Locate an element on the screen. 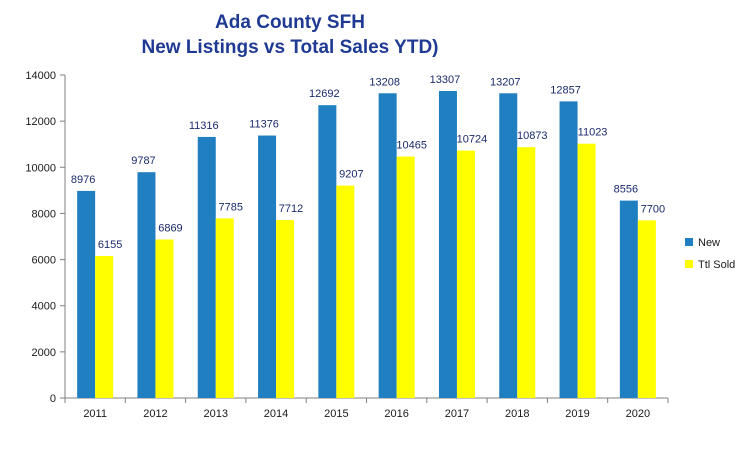  chart-title-line-1: Ada County SFH is located at coordinates (290, 22).